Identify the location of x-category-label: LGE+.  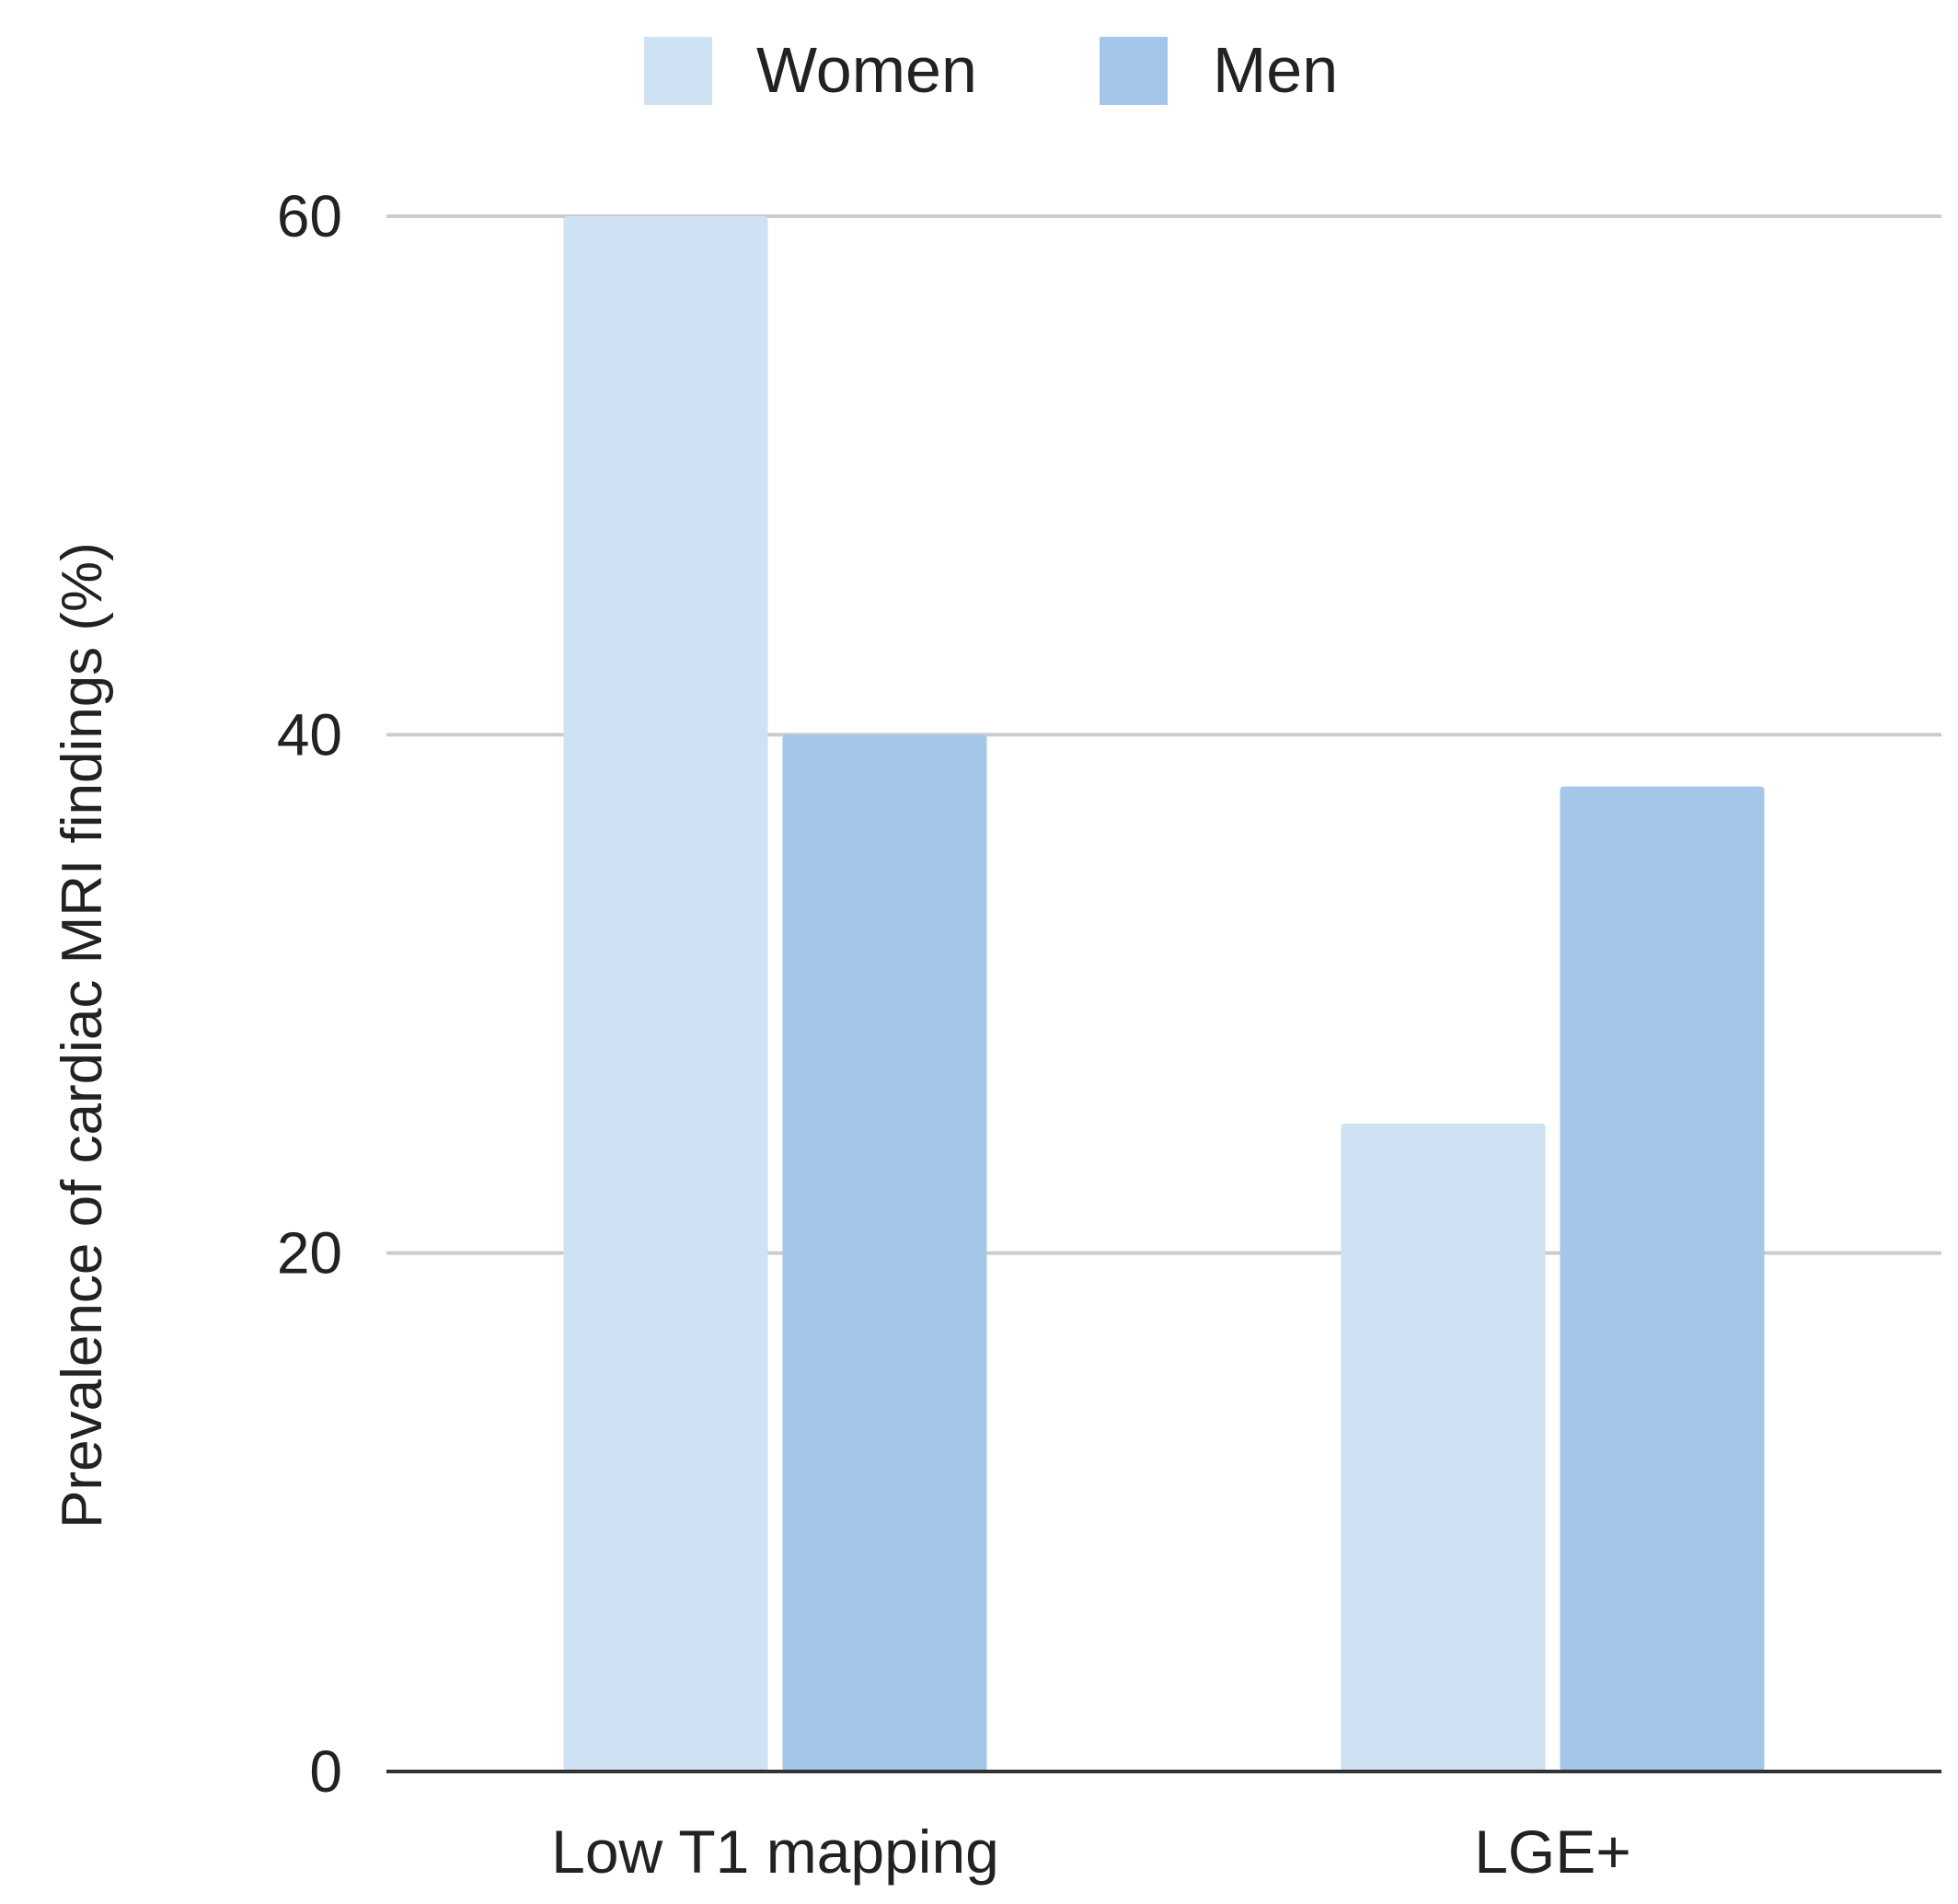
(1552, 1851).